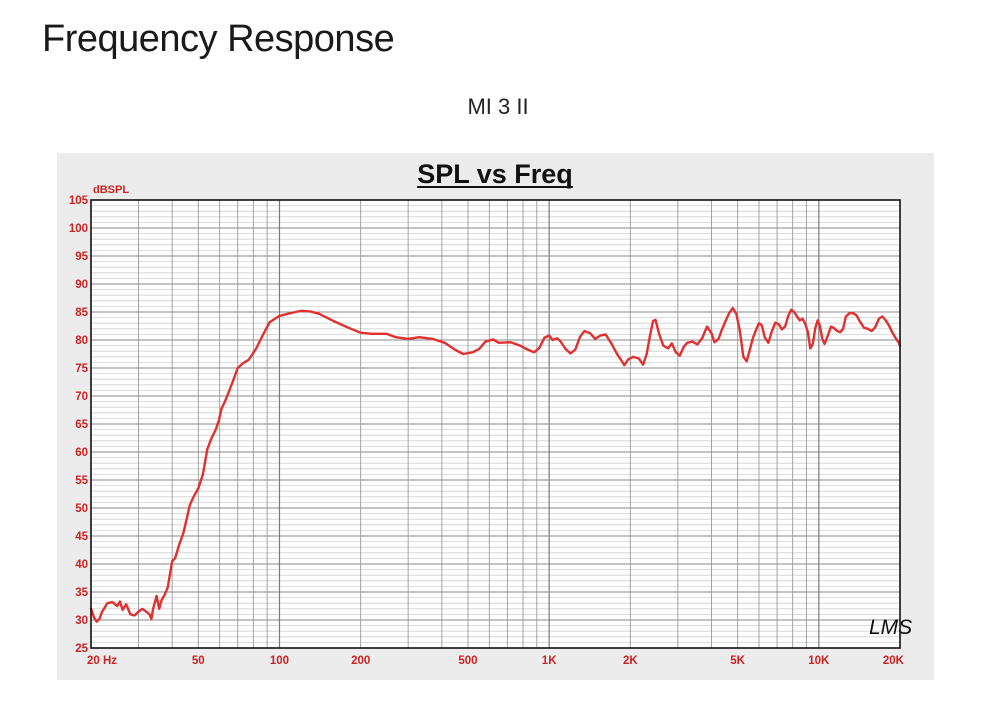 This screenshot has height=710, width=996. I want to click on y-tick-label: 50, so click(81, 509).